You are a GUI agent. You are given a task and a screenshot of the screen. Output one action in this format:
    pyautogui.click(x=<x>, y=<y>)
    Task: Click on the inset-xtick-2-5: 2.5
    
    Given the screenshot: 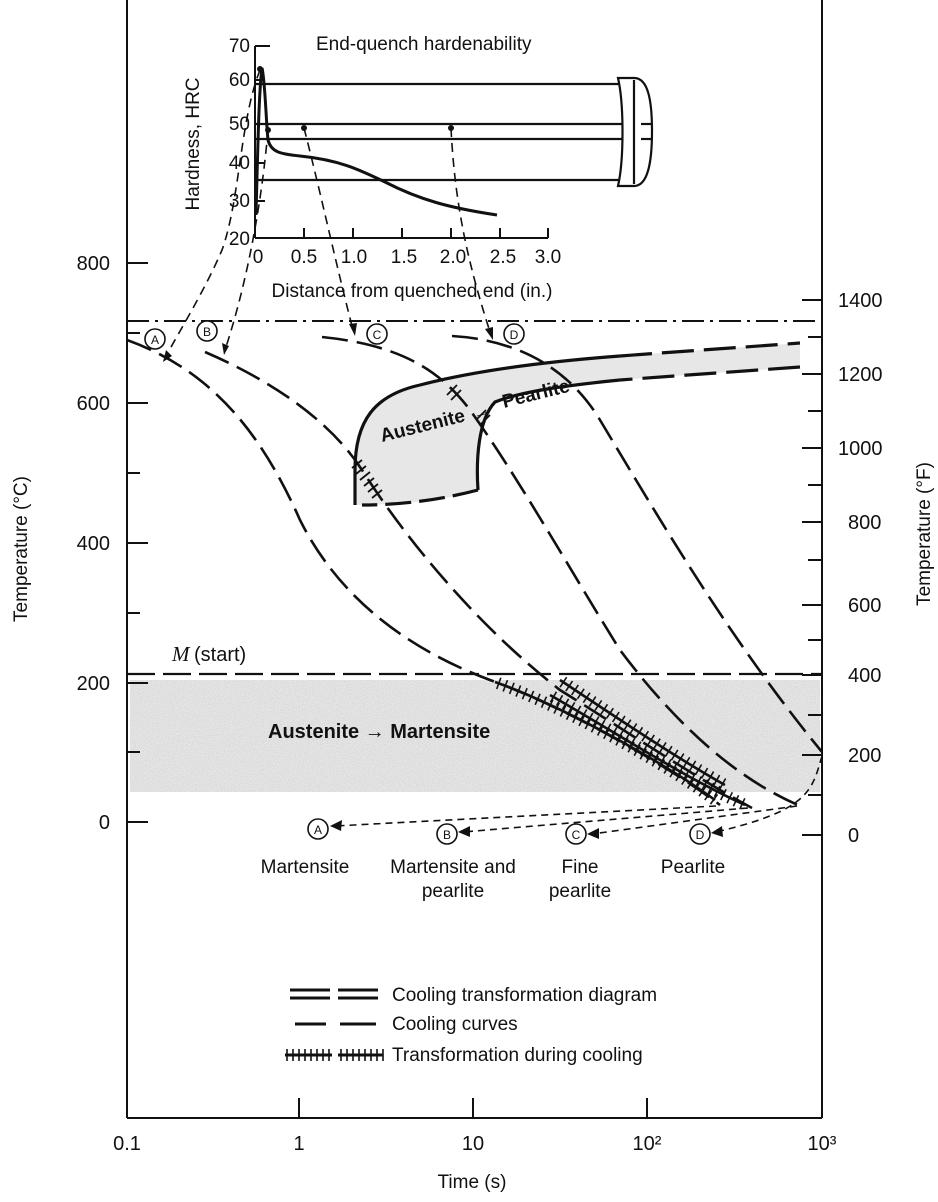 What is the action you would take?
    pyautogui.click(x=503, y=257)
    